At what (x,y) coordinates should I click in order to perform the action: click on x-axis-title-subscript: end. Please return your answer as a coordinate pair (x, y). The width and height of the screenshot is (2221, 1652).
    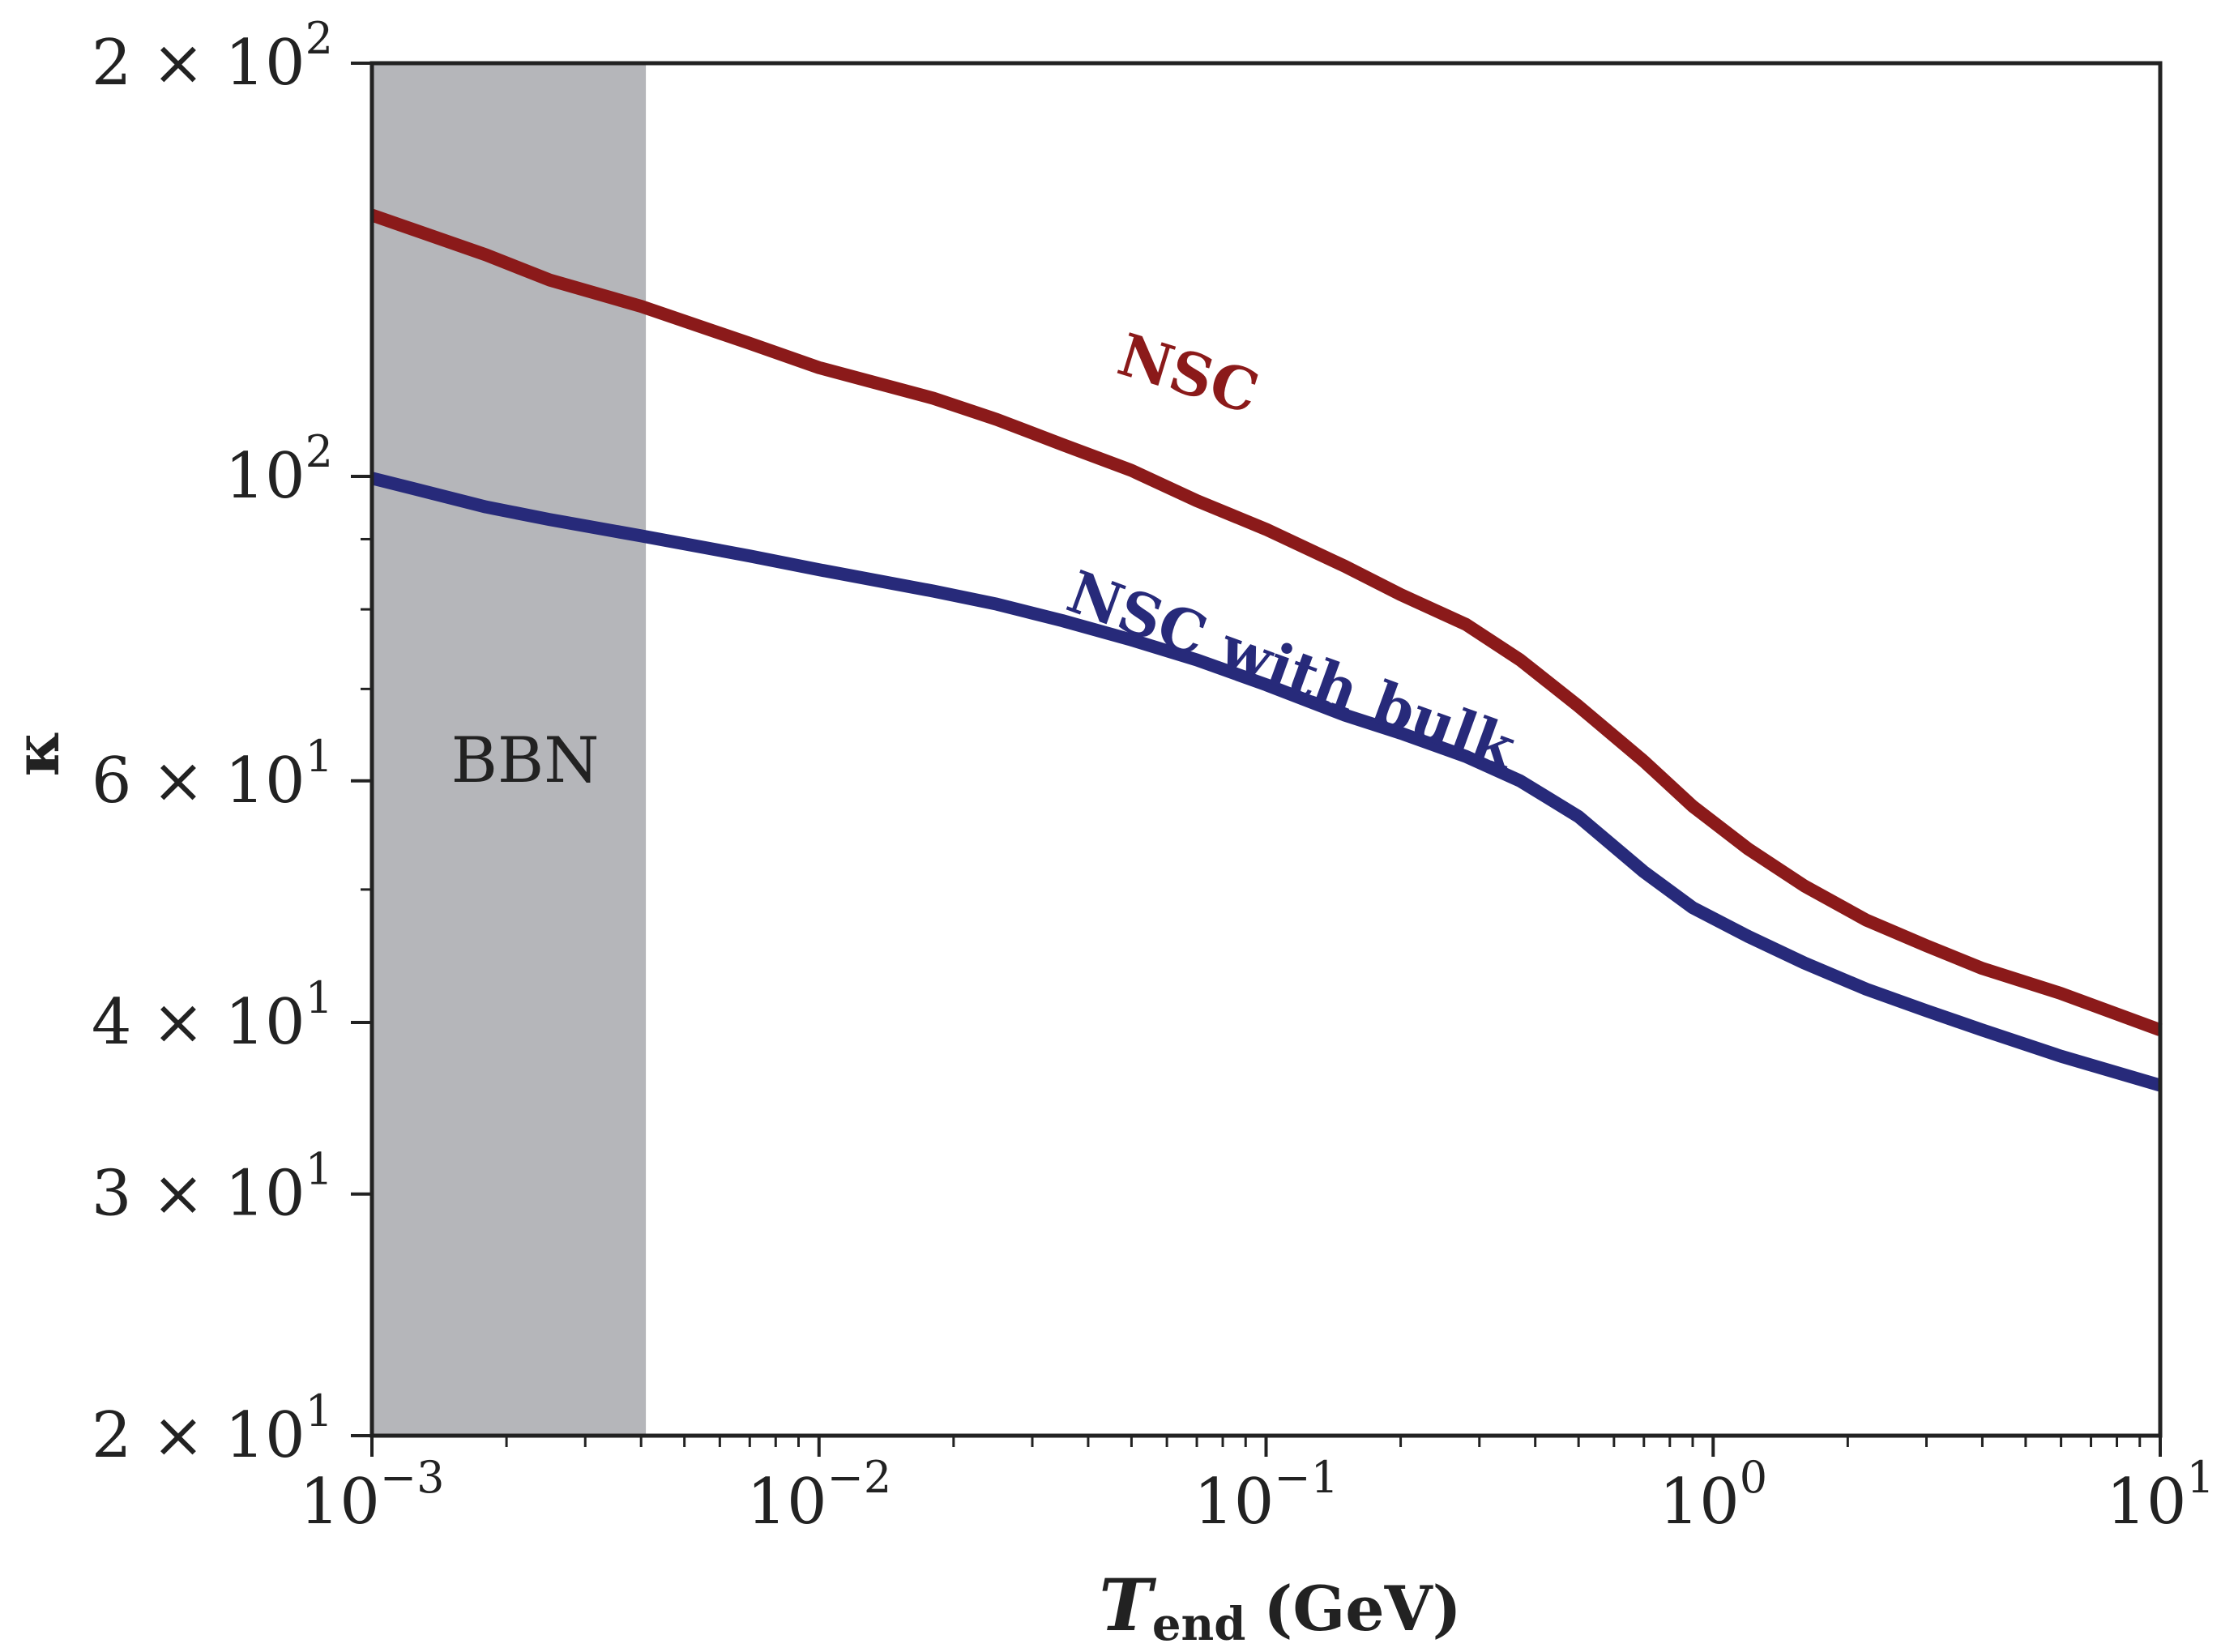
    Looking at the image, I should click on (1199, 1624).